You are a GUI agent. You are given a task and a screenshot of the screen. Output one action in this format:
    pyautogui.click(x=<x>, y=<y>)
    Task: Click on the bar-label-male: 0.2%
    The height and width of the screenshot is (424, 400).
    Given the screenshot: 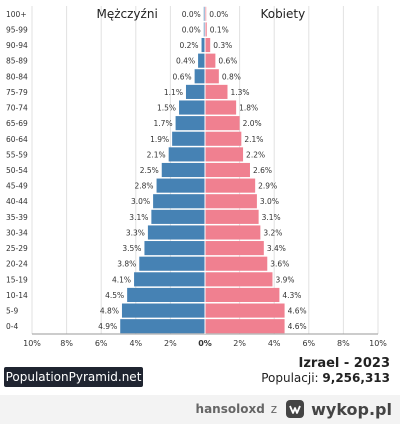 What is the action you would take?
    pyautogui.click(x=188, y=45)
    